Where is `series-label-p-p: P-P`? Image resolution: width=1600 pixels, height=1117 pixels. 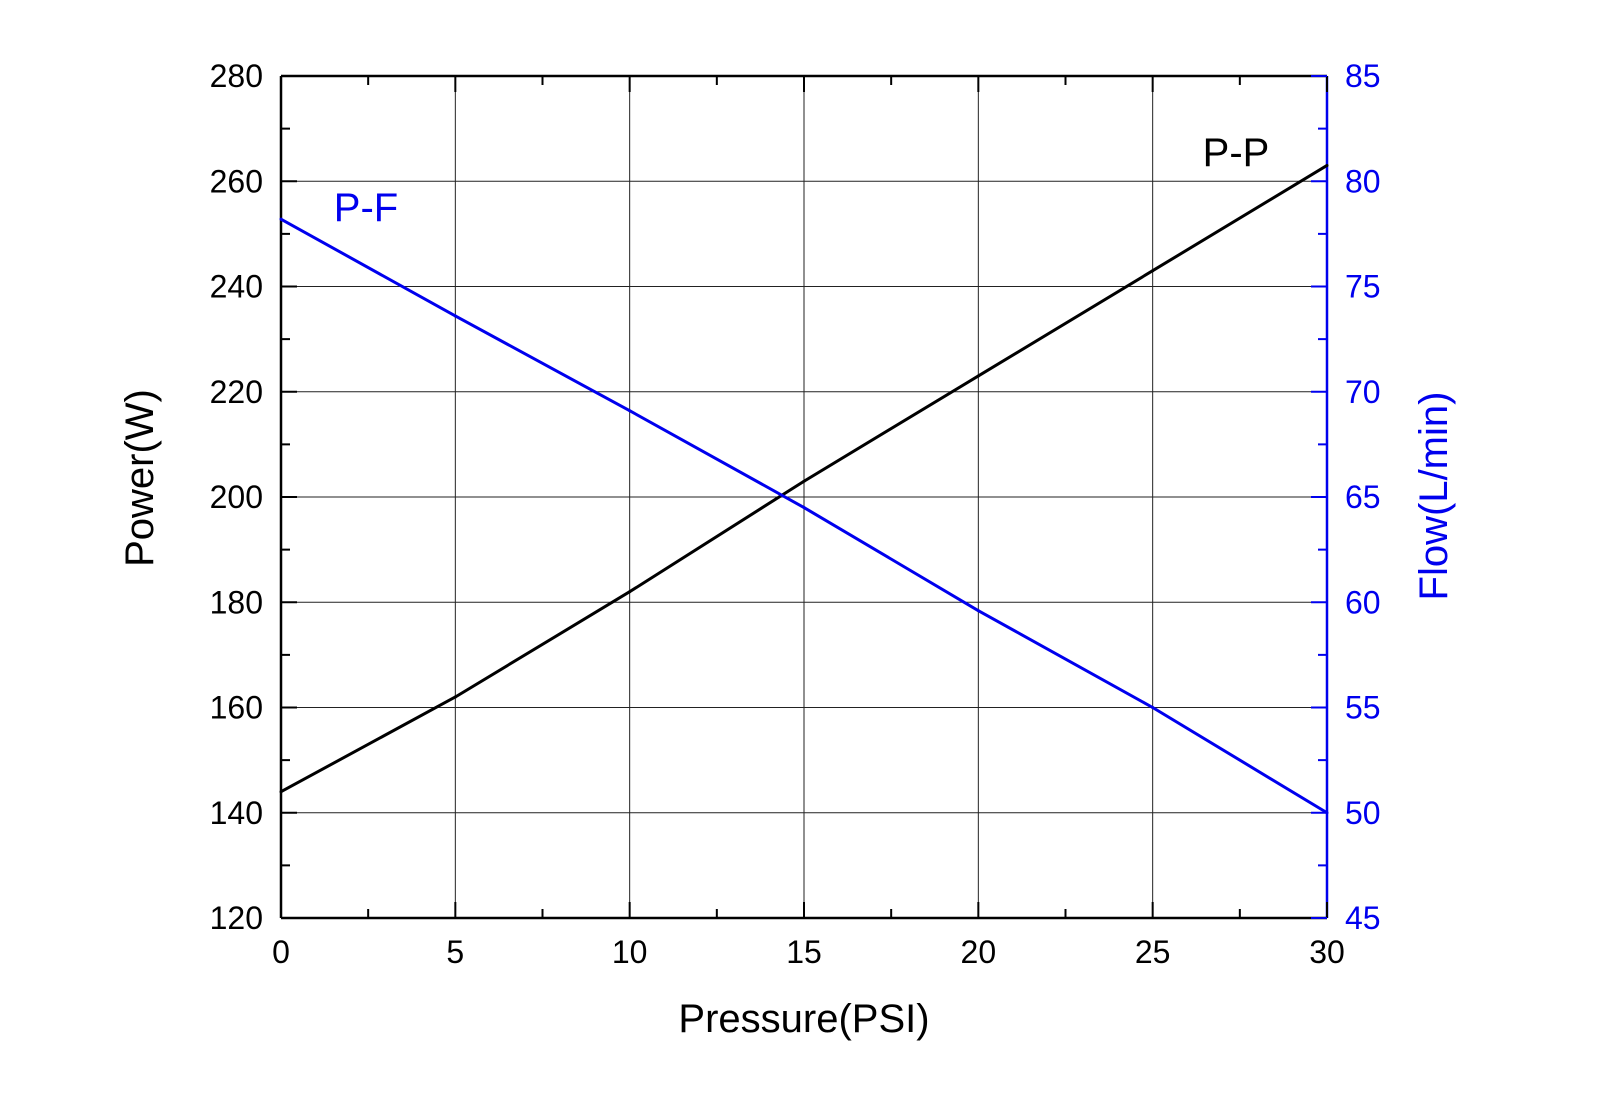 series-label-p-p: P-P is located at coordinates (1236, 153).